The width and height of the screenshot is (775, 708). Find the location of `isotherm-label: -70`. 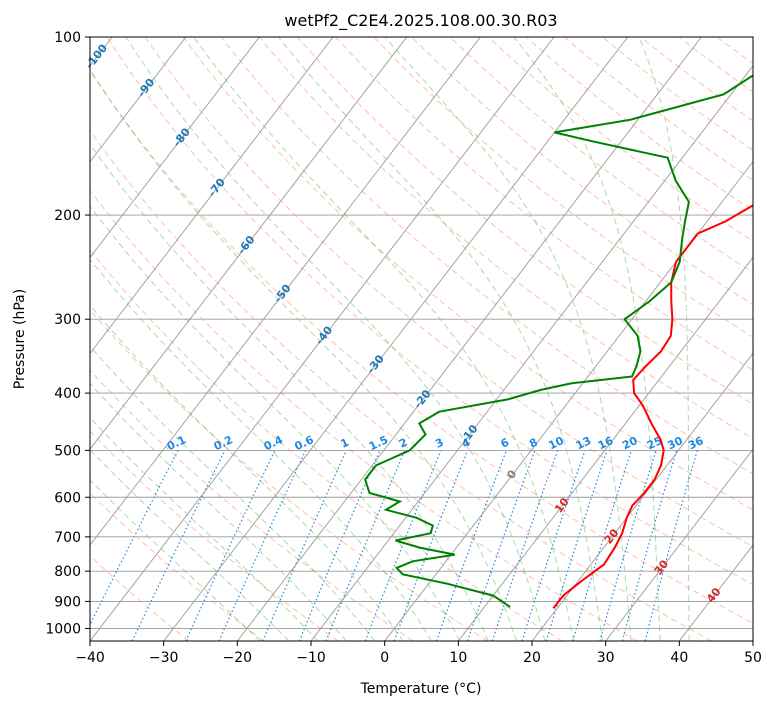

isotherm-label: -70 is located at coordinates (216, 188).